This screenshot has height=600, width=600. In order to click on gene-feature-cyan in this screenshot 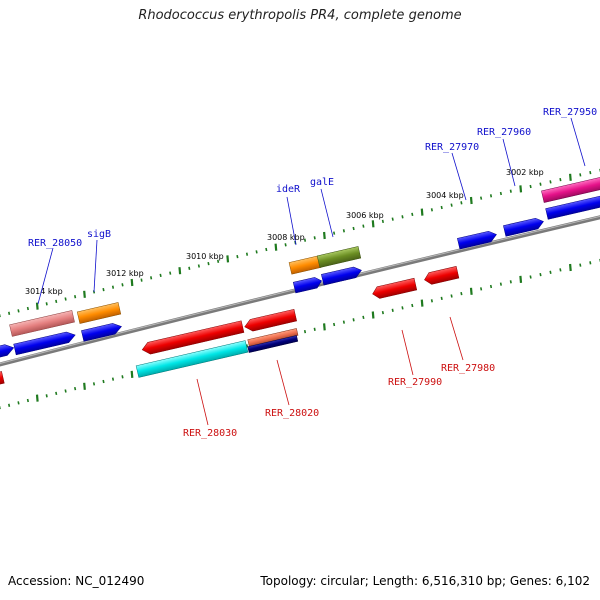, I will do `click(192, 359)`.